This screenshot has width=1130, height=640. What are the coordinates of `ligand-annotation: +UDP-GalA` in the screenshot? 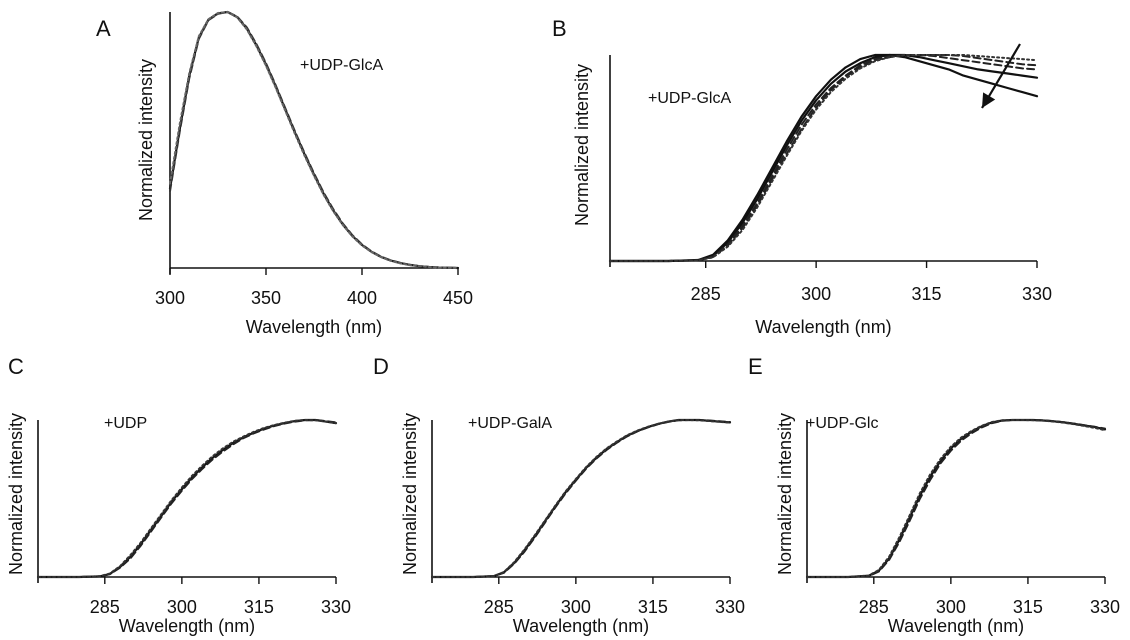 It's located at (510, 423).